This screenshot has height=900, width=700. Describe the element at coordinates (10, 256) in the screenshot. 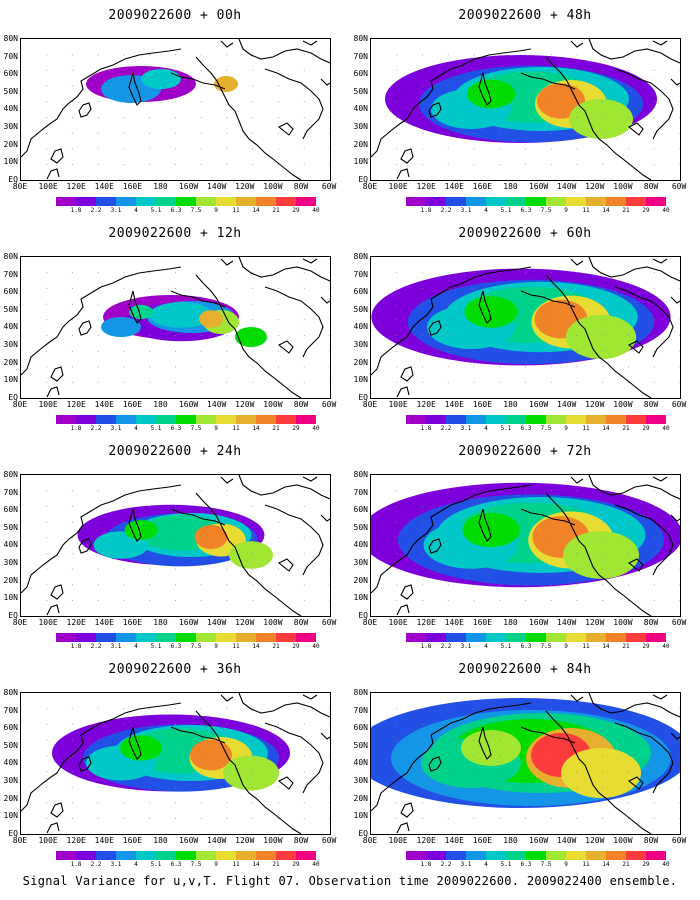

I see `lat-tick-label: 80N` at that location.